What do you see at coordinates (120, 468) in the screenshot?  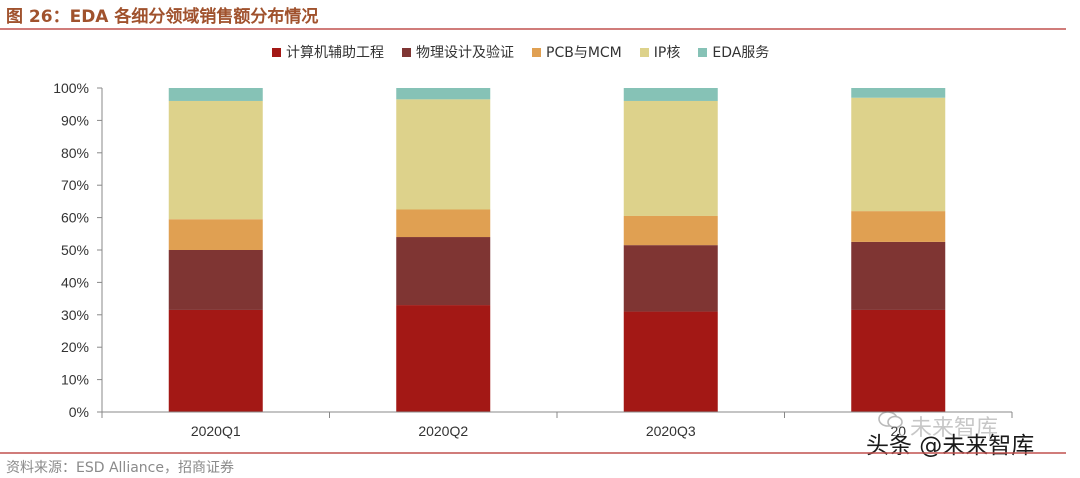 I see `source-note: 资料来源：ESD Alliance，招商证券` at bounding box center [120, 468].